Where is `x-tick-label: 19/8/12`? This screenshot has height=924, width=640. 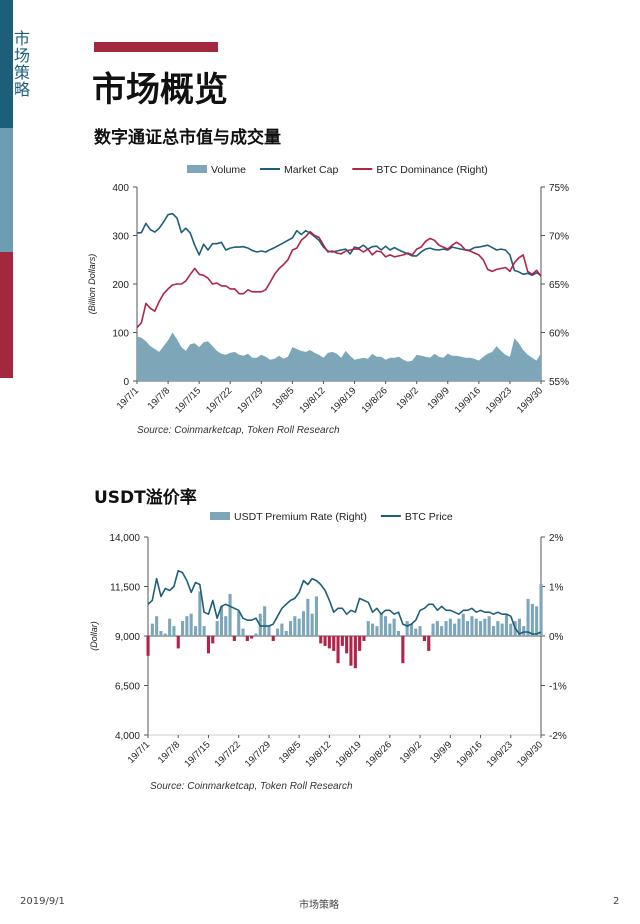 x-tick-label: 19/8/12 is located at coordinates (312, 400).